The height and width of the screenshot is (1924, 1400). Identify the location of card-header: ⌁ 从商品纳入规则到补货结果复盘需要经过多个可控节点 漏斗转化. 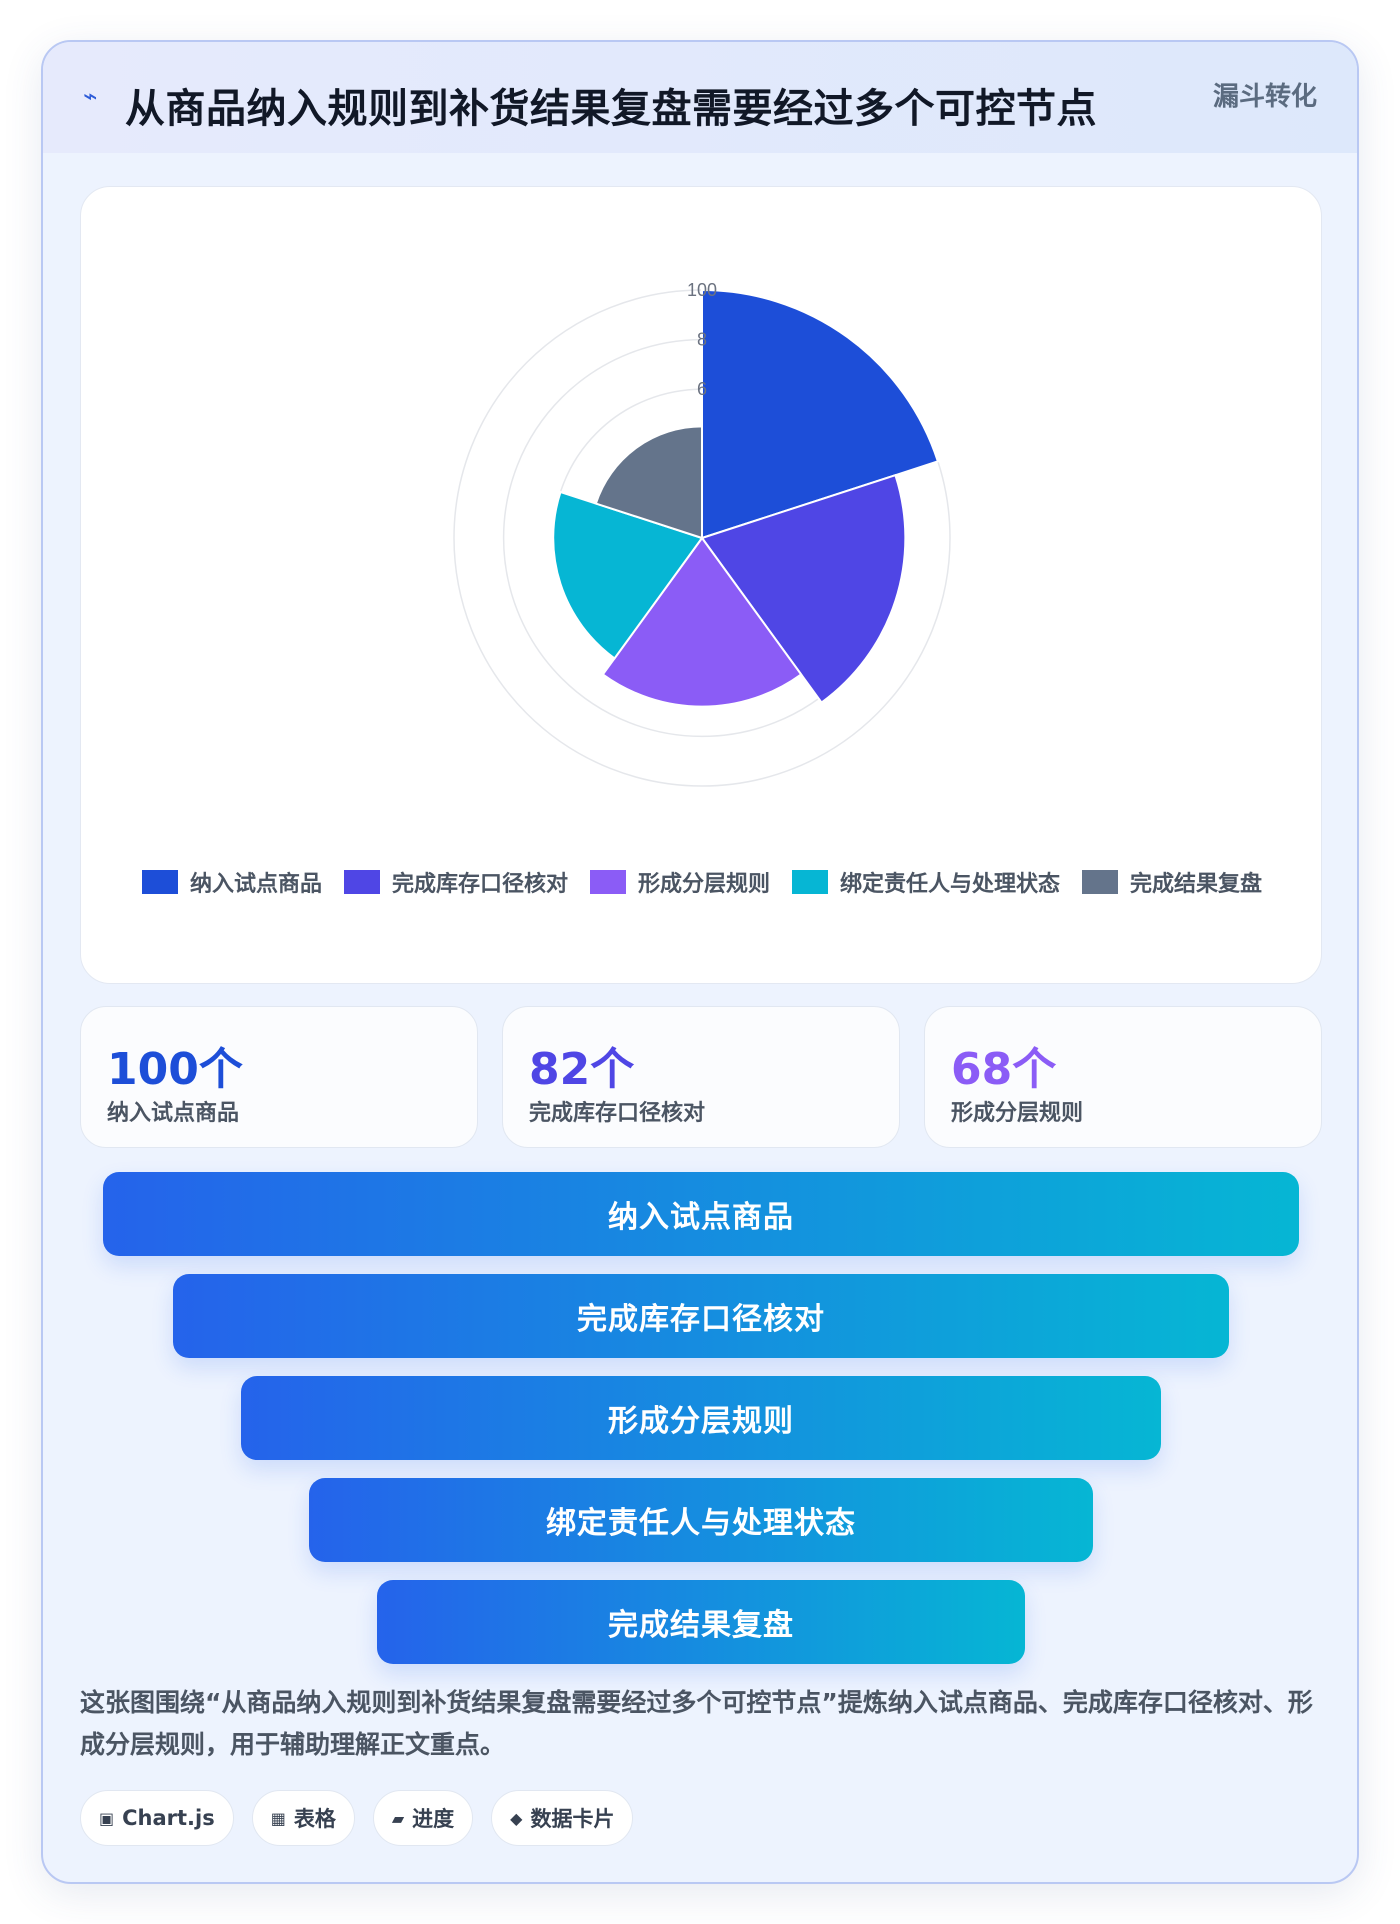
(700, 97).